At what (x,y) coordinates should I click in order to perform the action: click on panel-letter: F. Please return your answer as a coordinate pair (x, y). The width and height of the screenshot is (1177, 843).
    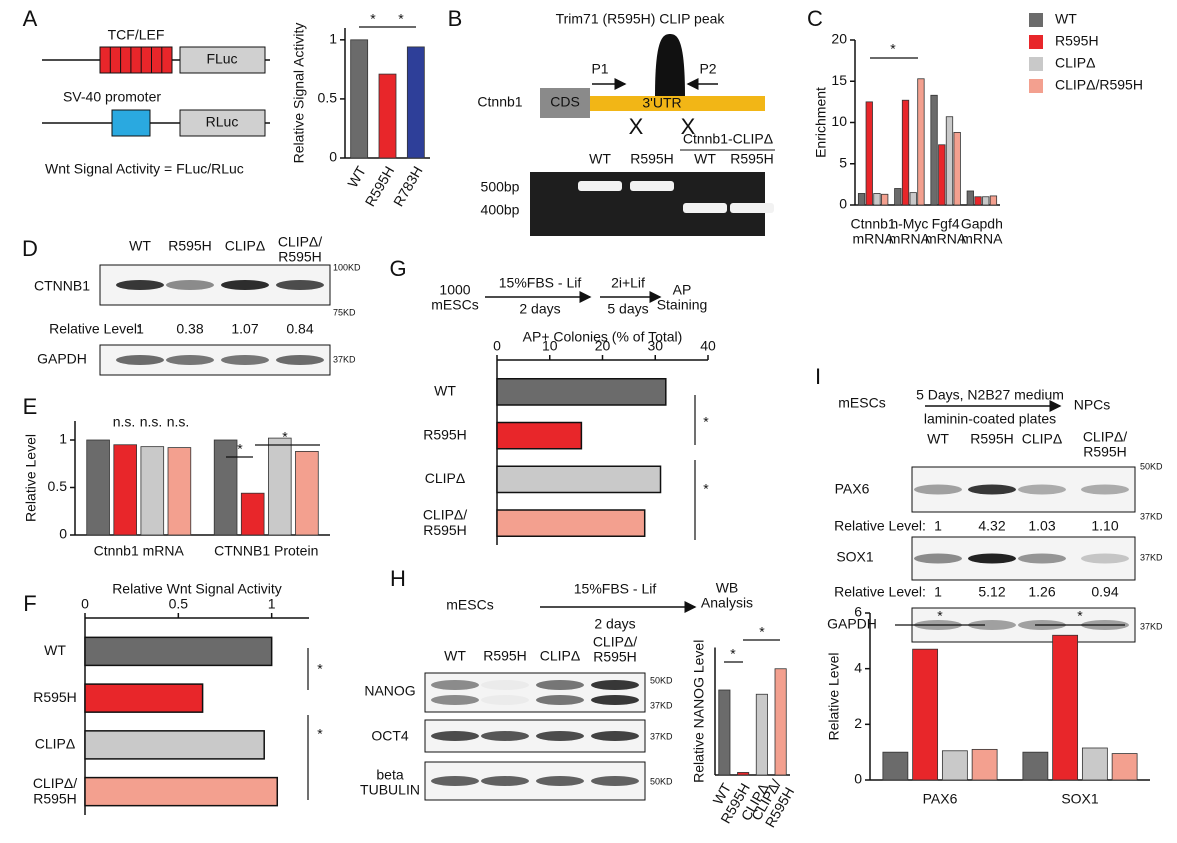
    Looking at the image, I should click on (29, 603).